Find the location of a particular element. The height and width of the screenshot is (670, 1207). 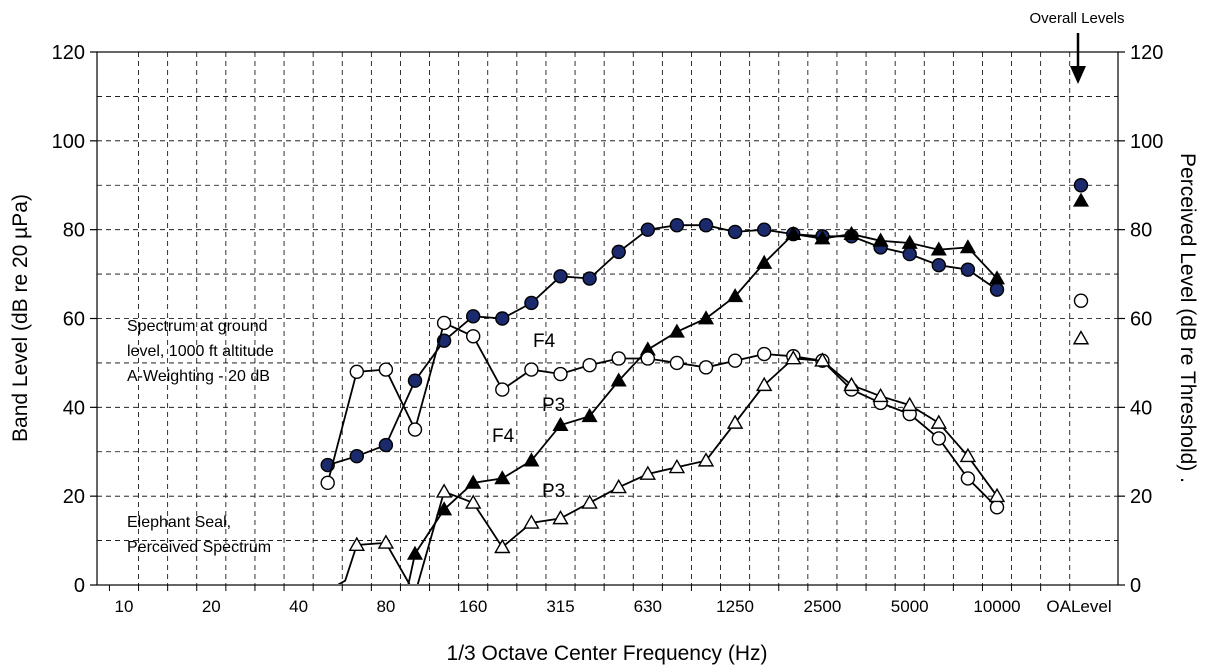

y-tick-label: 40 is located at coordinates (74, 408).